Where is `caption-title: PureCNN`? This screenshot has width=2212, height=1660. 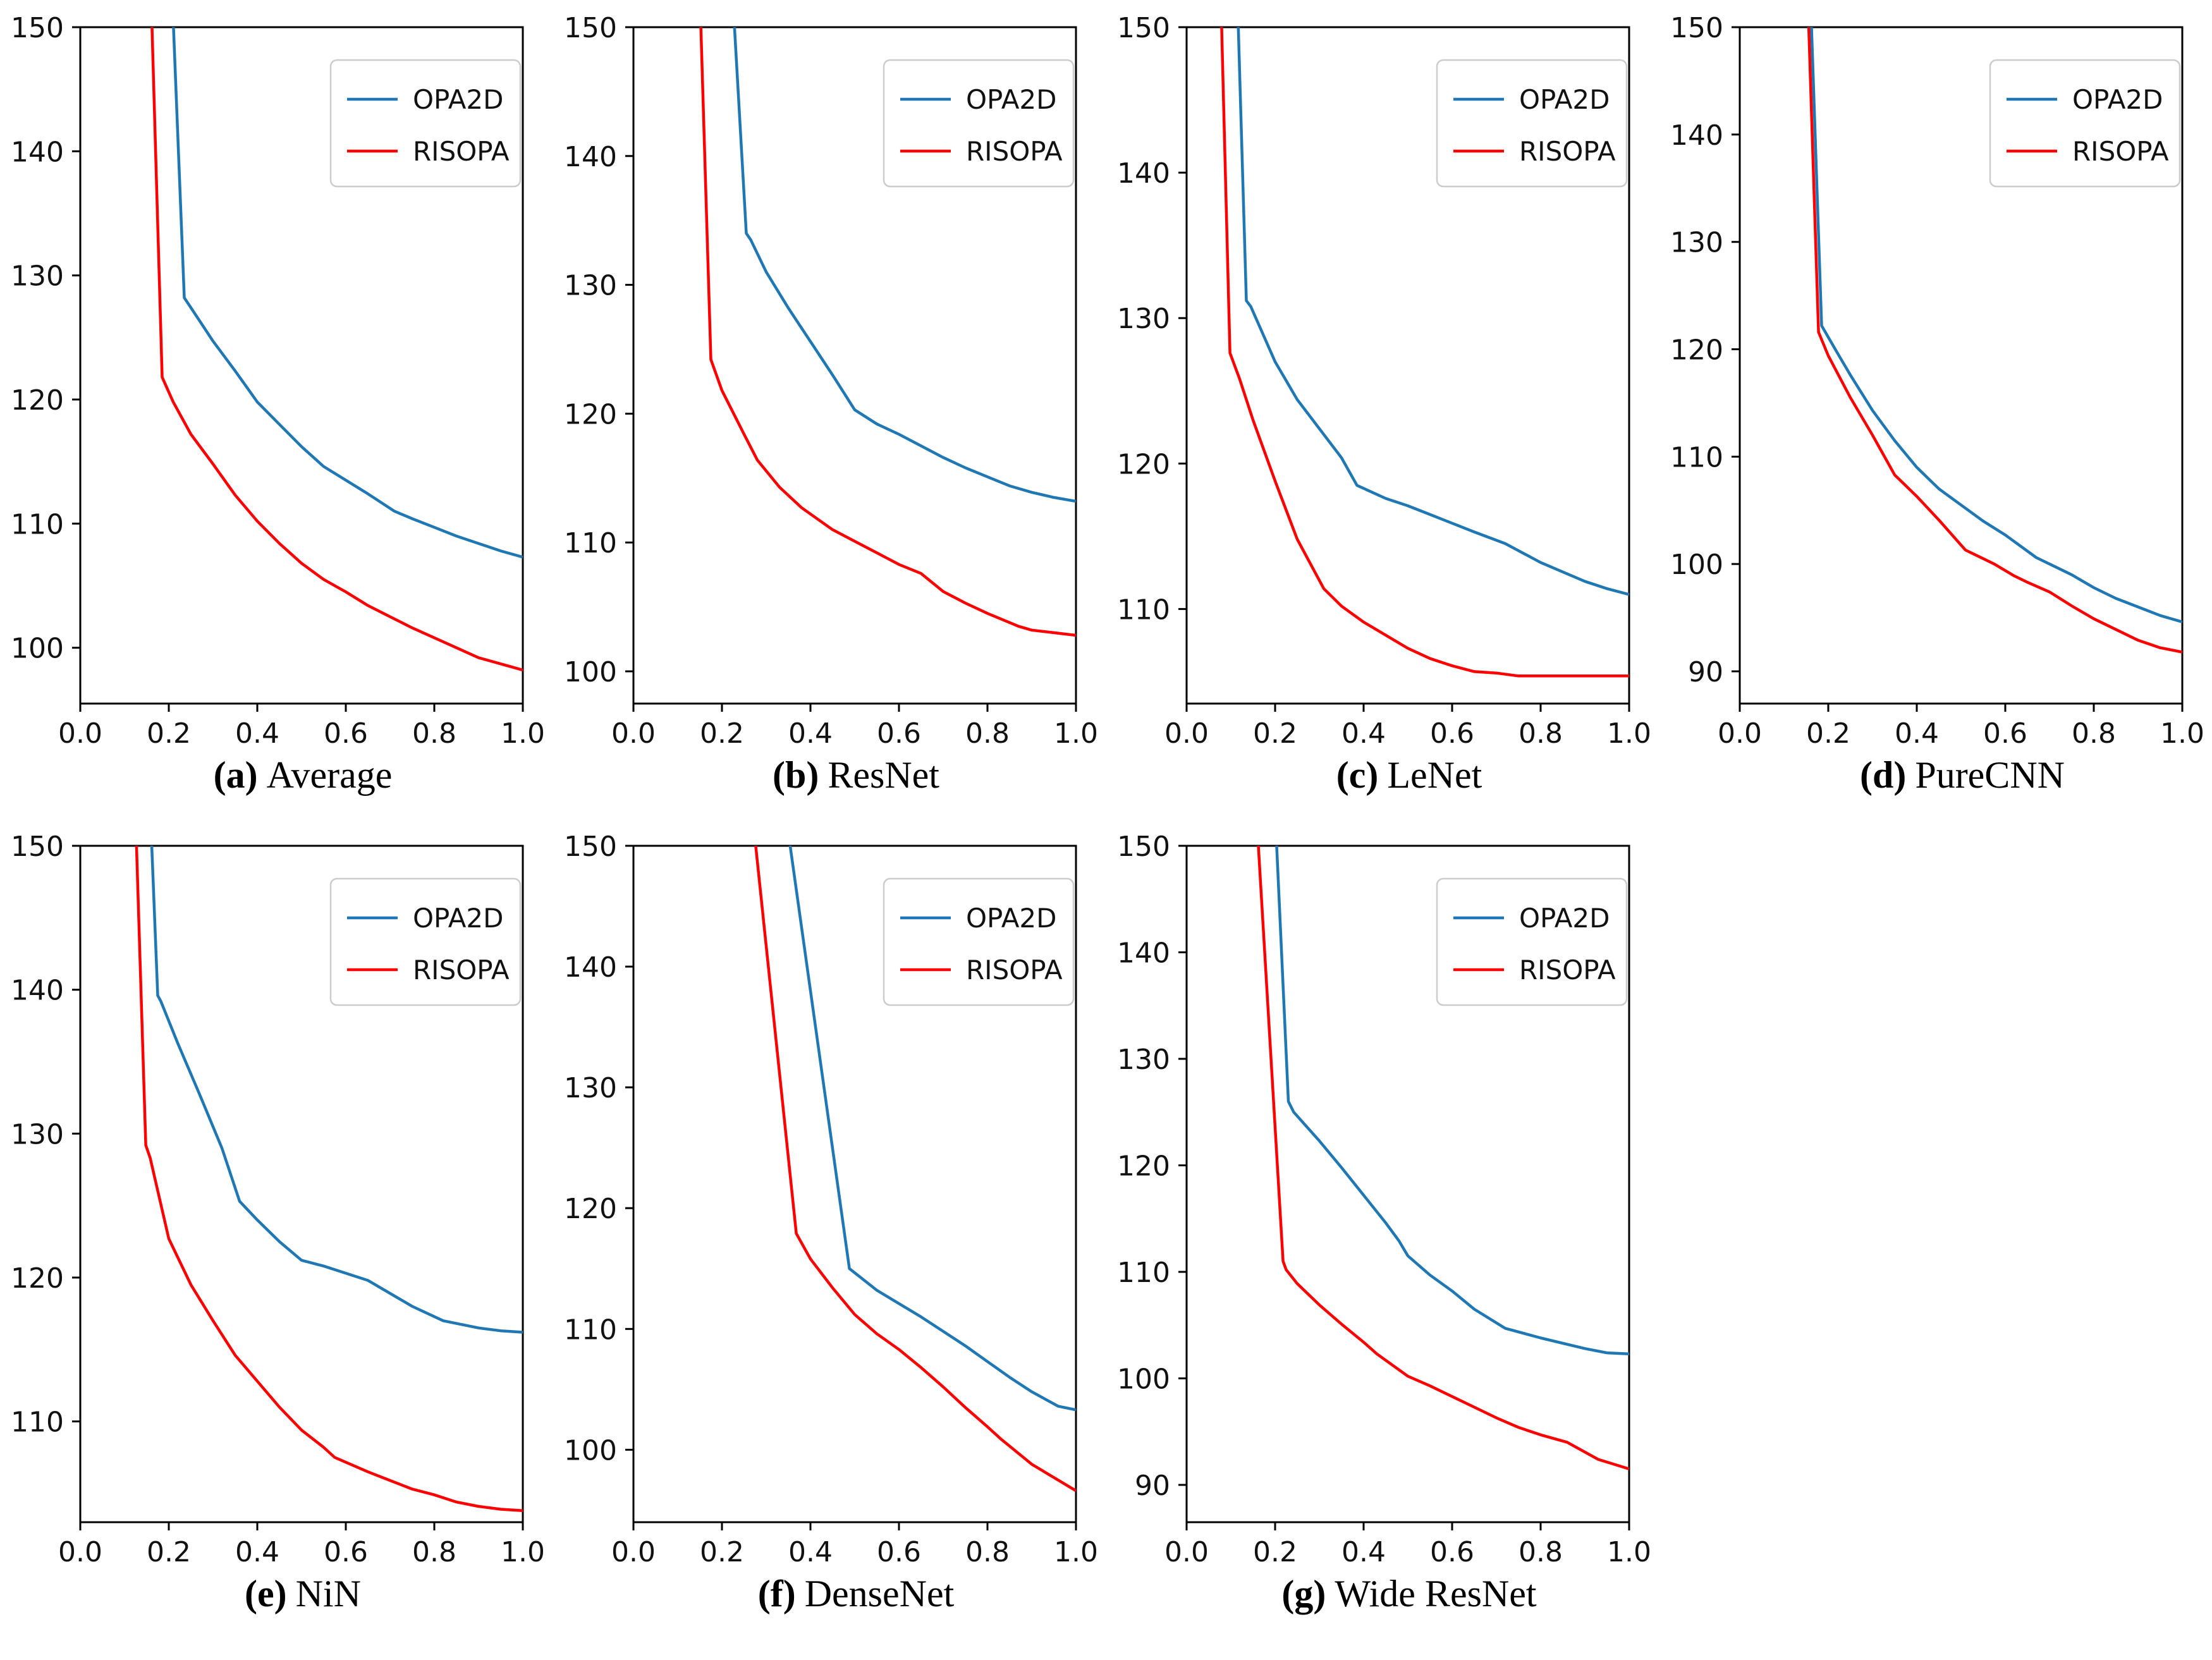
caption-title: PureCNN is located at coordinates (1990, 775).